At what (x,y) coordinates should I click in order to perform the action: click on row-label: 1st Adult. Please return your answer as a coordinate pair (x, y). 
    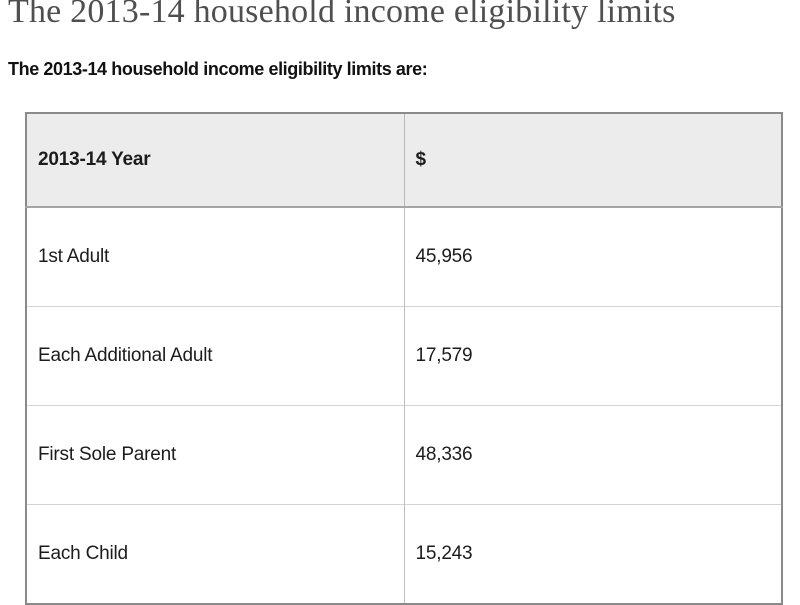
    Looking at the image, I should click on (214, 256).